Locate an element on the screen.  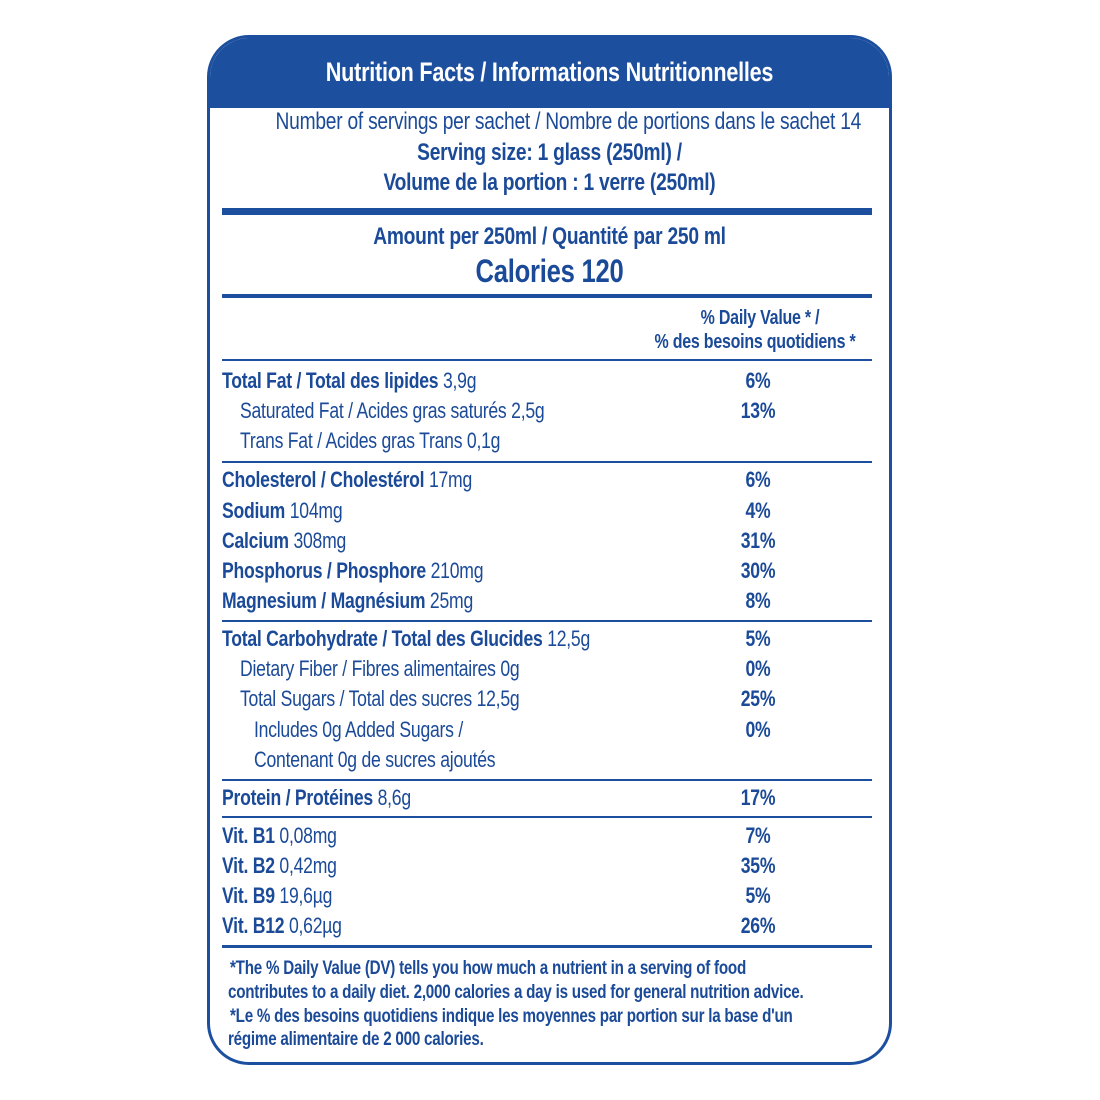
name: Vit. B12 is located at coordinates (253, 925).